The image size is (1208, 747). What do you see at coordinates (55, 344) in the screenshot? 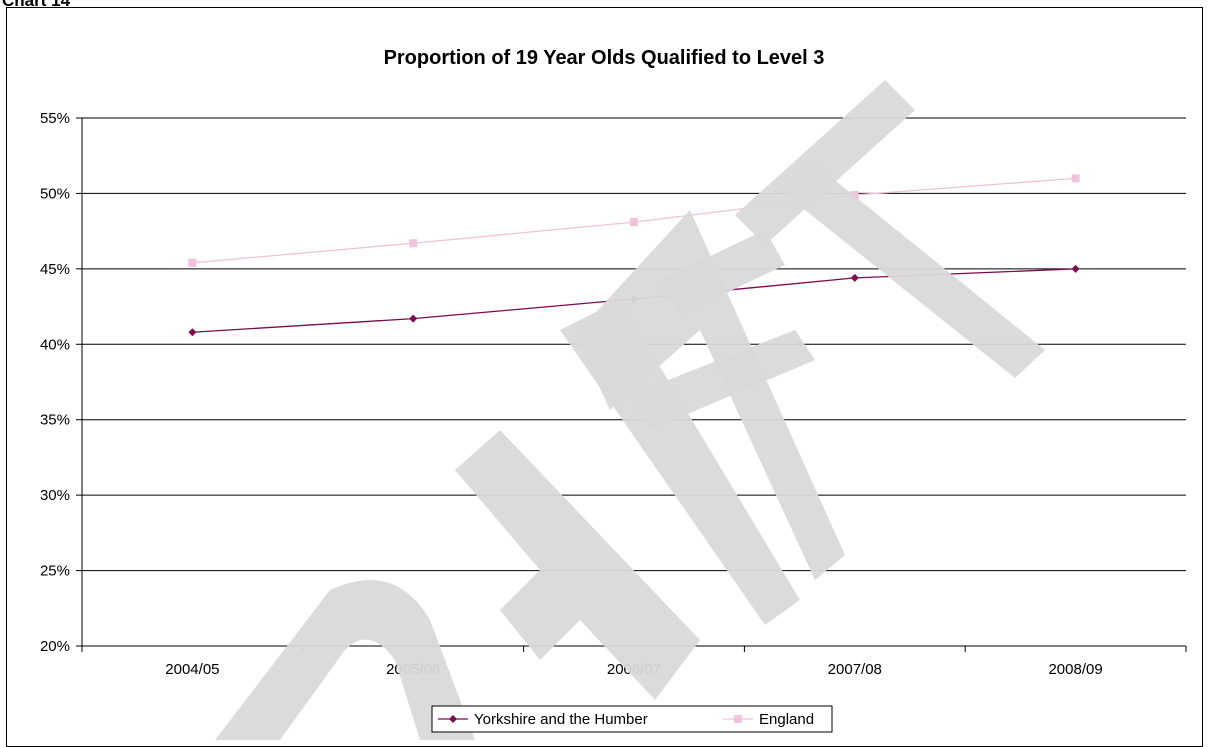
I see `y-tick-label: 40%` at bounding box center [55, 344].